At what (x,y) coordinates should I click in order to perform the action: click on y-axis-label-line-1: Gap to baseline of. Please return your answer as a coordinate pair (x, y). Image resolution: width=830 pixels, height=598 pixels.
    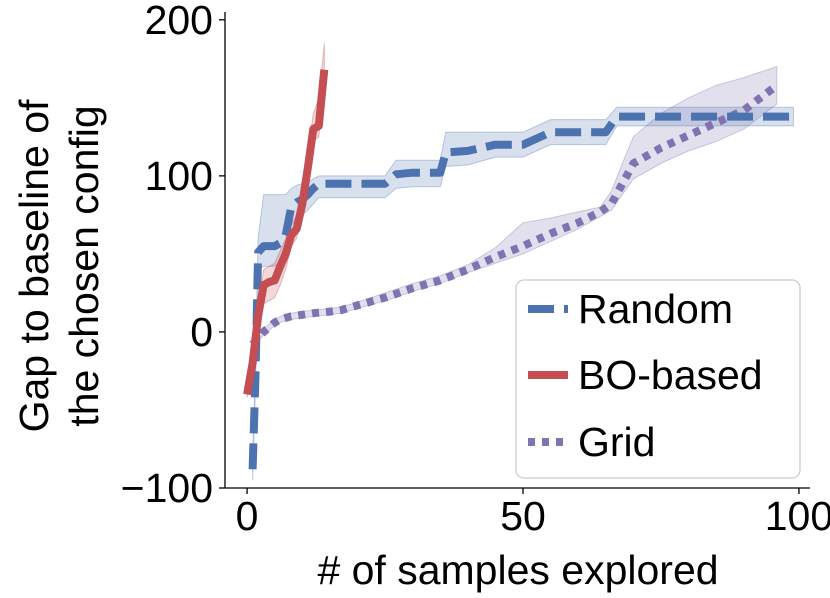
    Looking at the image, I should click on (34, 265).